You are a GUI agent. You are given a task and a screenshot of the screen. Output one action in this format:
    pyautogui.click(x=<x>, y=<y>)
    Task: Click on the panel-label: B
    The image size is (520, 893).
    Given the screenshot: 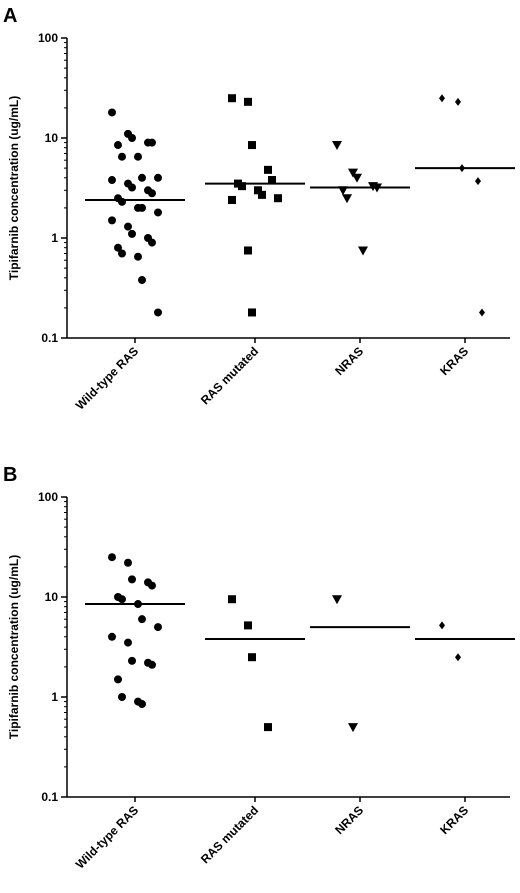 What is the action you would take?
    pyautogui.click(x=10, y=475)
    